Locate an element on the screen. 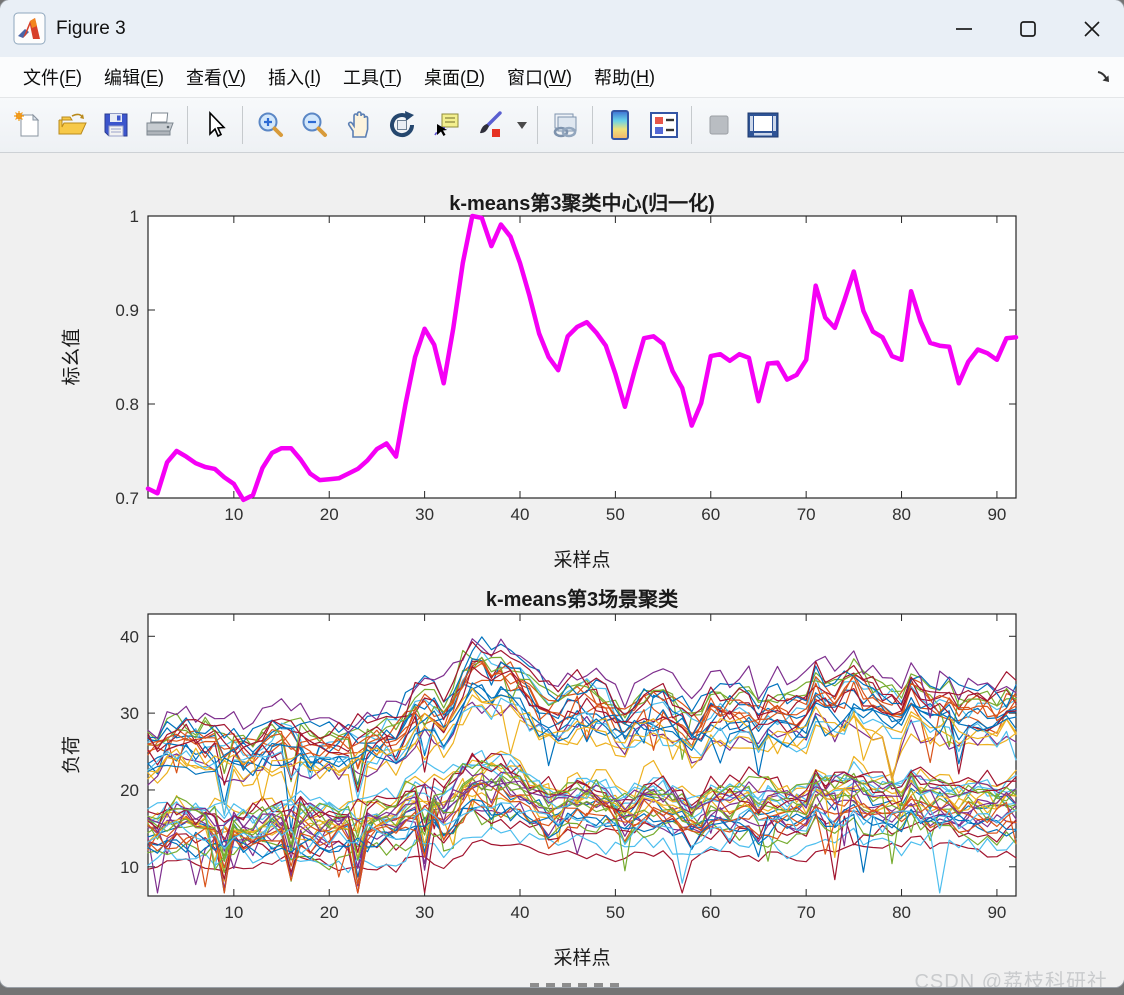 This screenshot has height=995, width=1124. minimize-icon is located at coordinates (964, 28).